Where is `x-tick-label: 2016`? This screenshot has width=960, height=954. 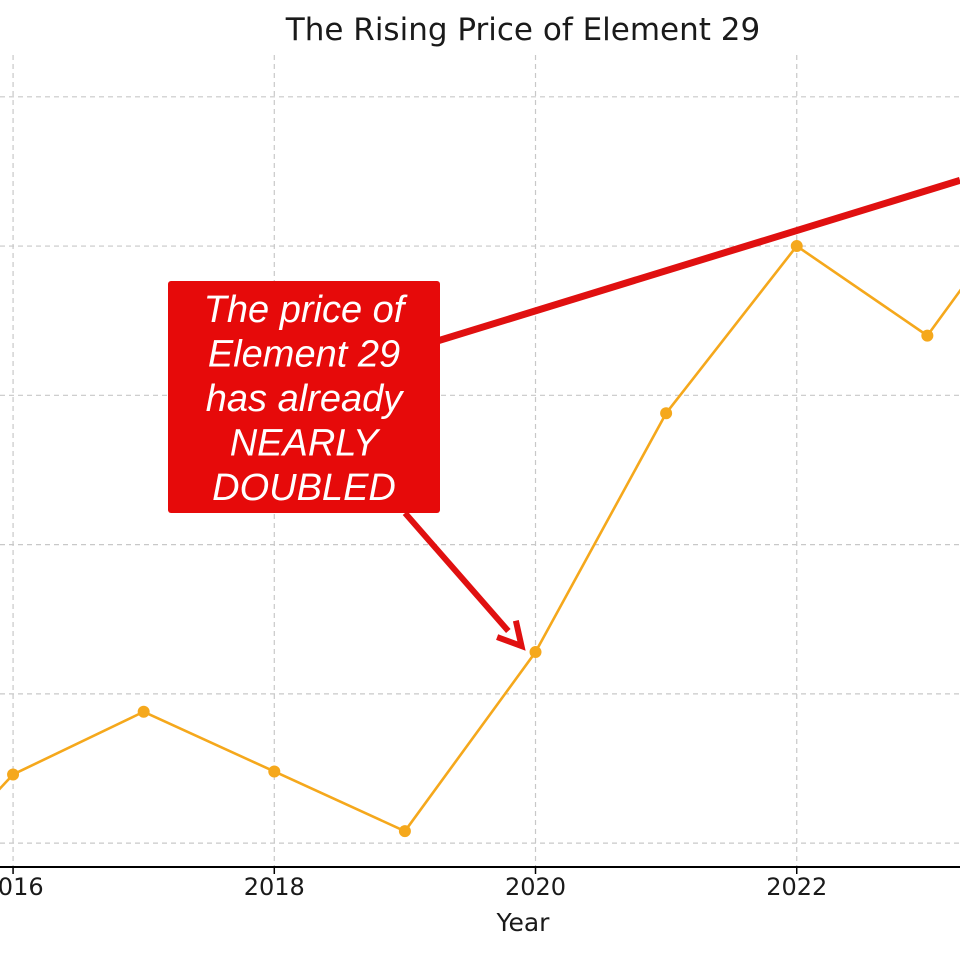 x-tick-label: 2016 is located at coordinates (22, 887).